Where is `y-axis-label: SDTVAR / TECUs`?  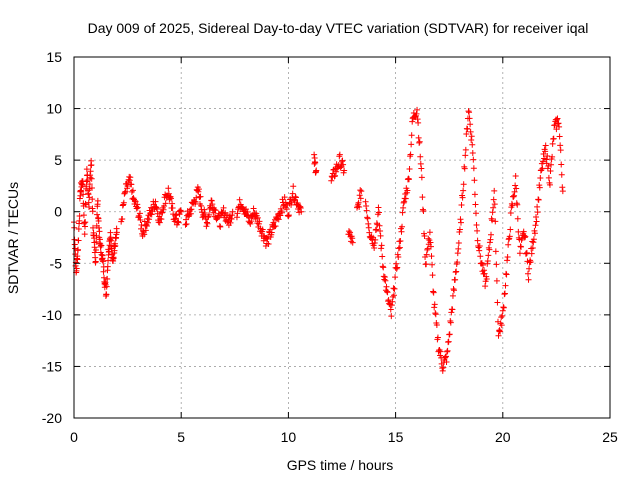 y-axis-label: SDTVAR / TECUs is located at coordinates (13, 238).